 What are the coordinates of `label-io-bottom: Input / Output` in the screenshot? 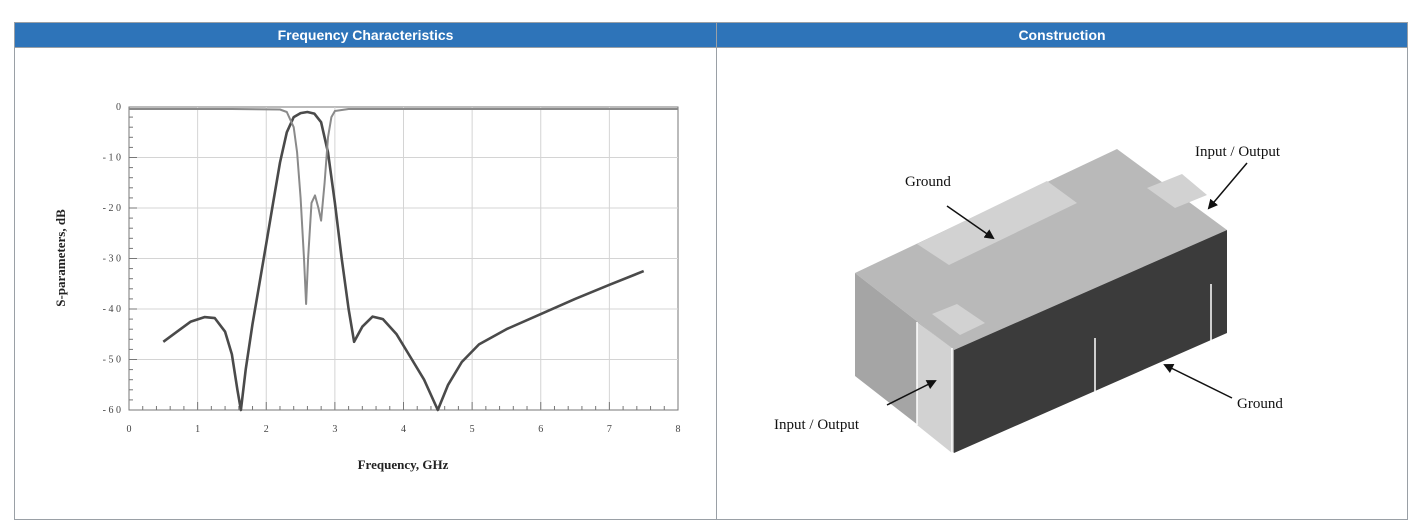 It's located at (817, 425).